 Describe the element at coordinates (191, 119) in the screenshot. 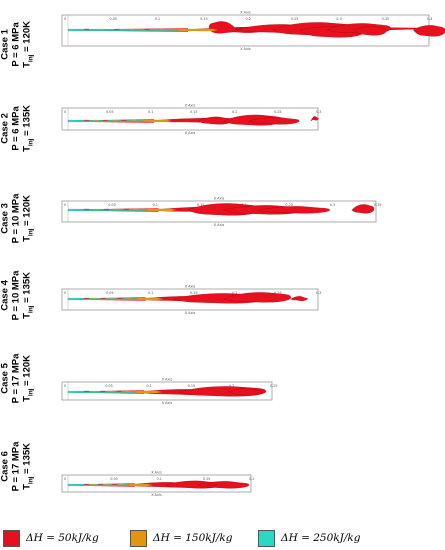

I see `panel-case-2: 0 0.05 0.1 0.15 0.2 0.25 0.3 X Axis X Axis` at that location.